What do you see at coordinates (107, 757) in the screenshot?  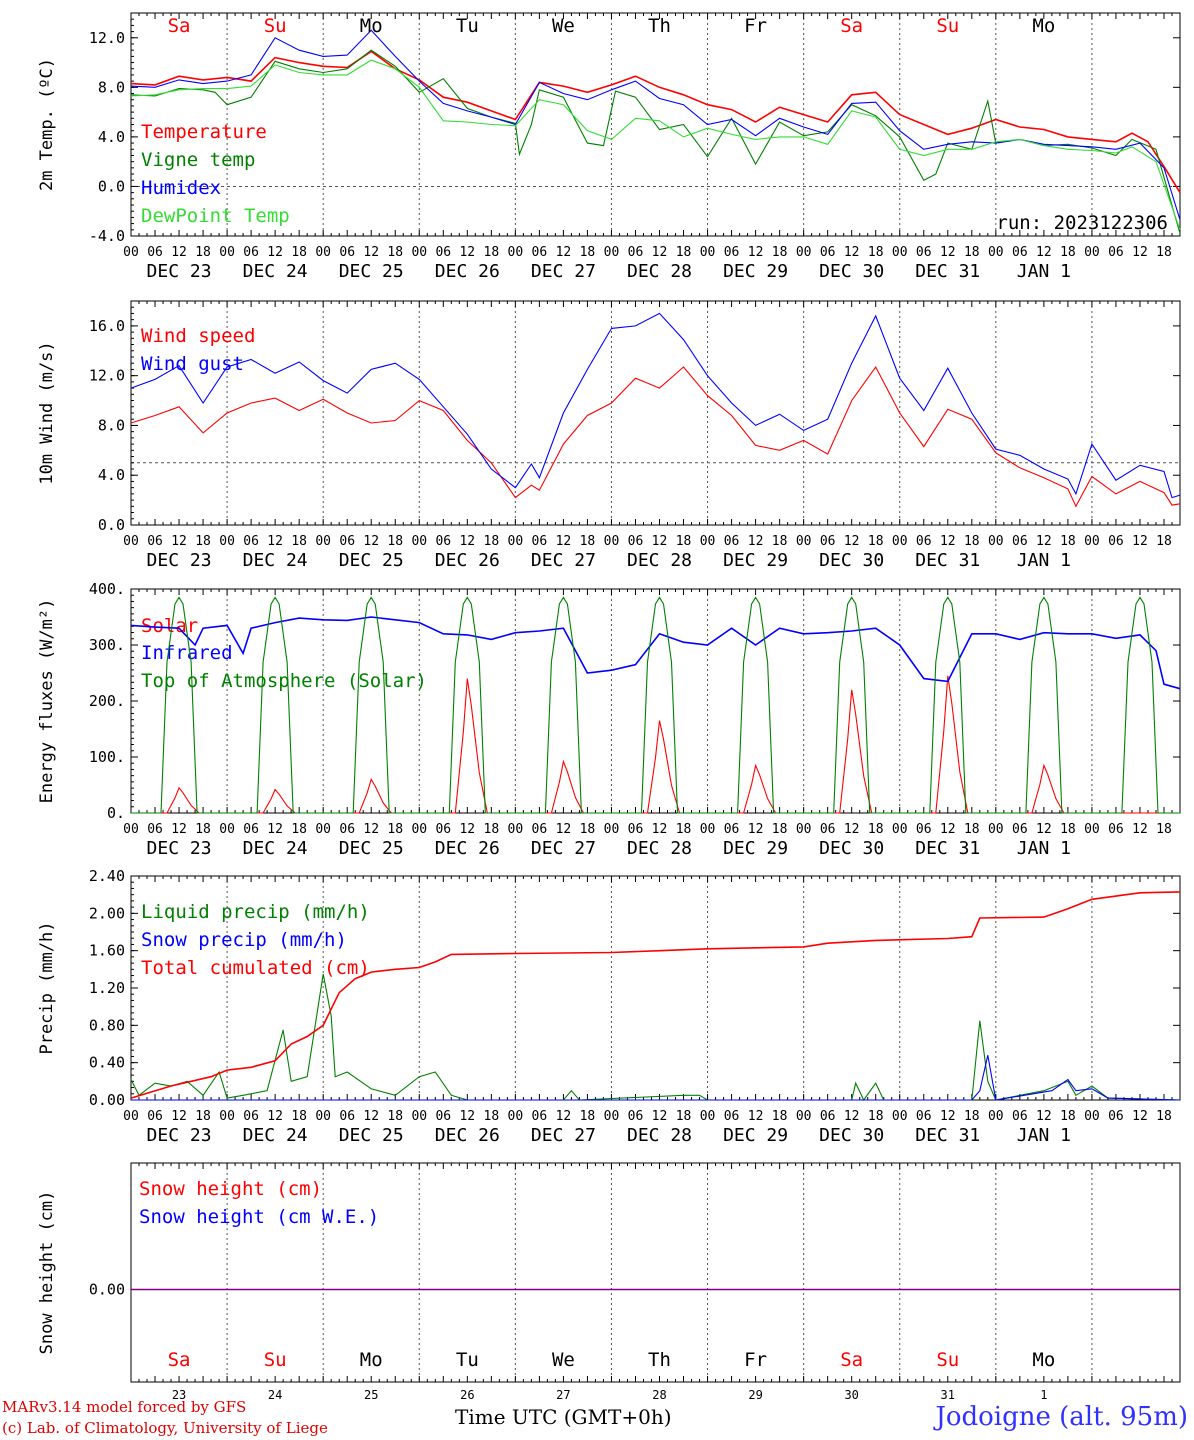 I see `y-tick-label: 100.` at bounding box center [107, 757].